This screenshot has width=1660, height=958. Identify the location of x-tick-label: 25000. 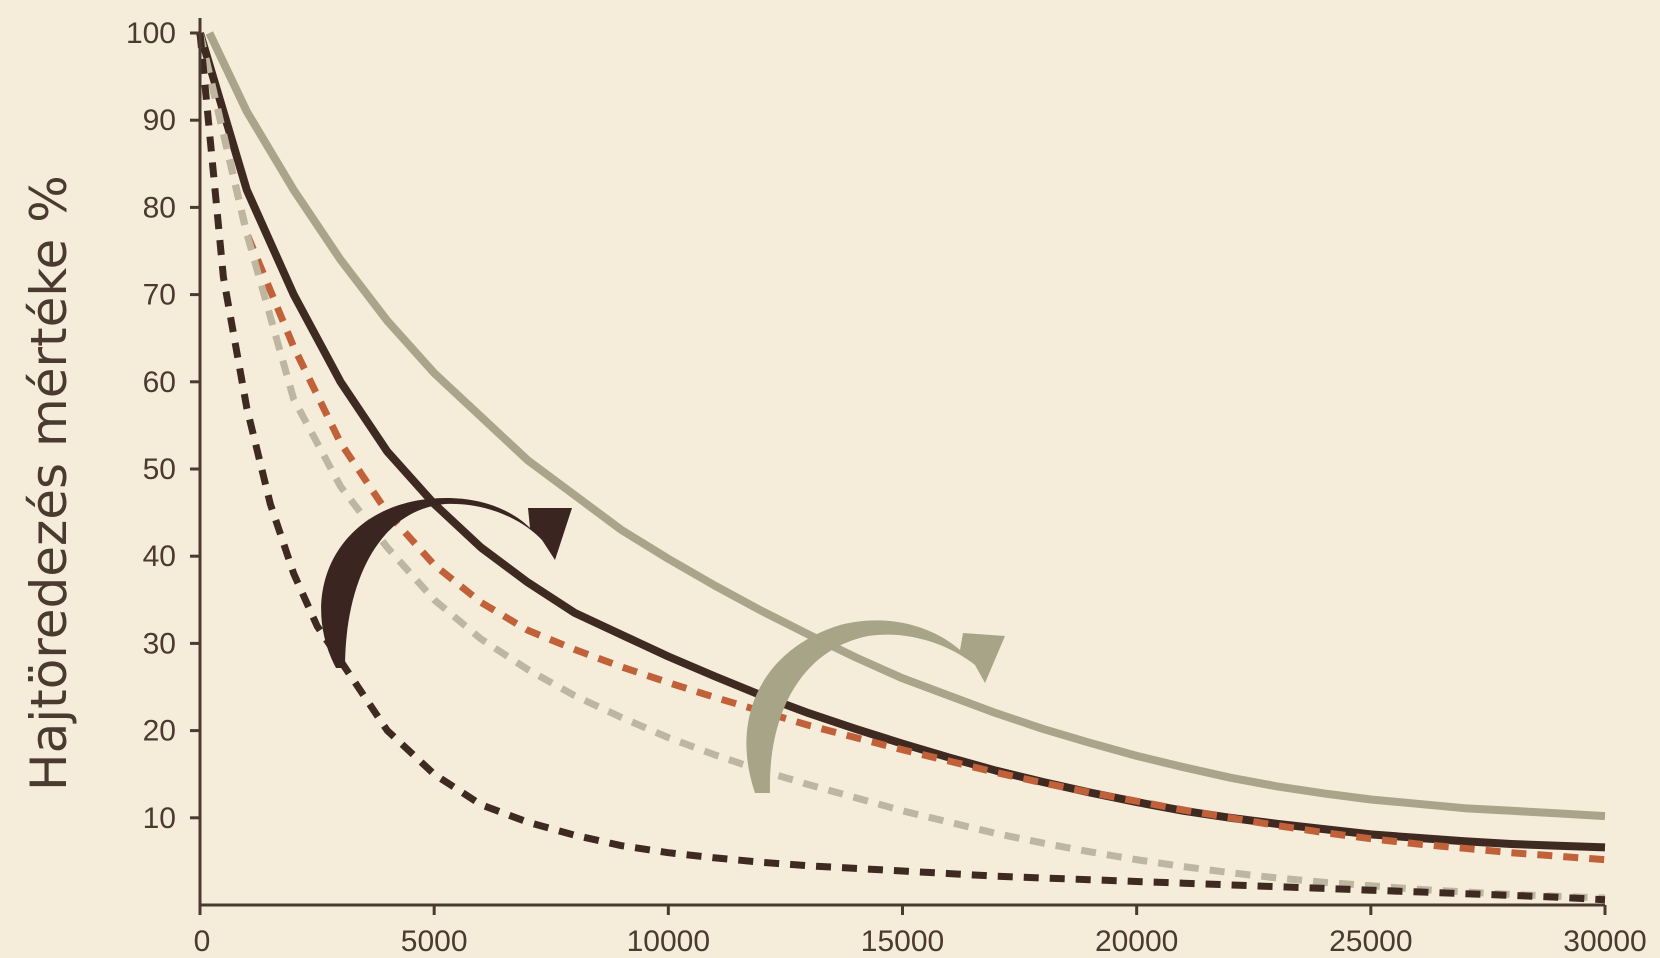
(1370, 941).